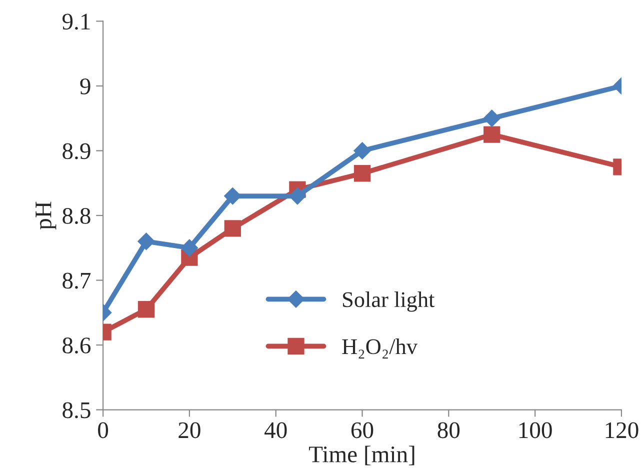 This screenshot has width=644, height=471. What do you see at coordinates (85, 86) in the screenshot?
I see `y-tick-label: 9` at bounding box center [85, 86].